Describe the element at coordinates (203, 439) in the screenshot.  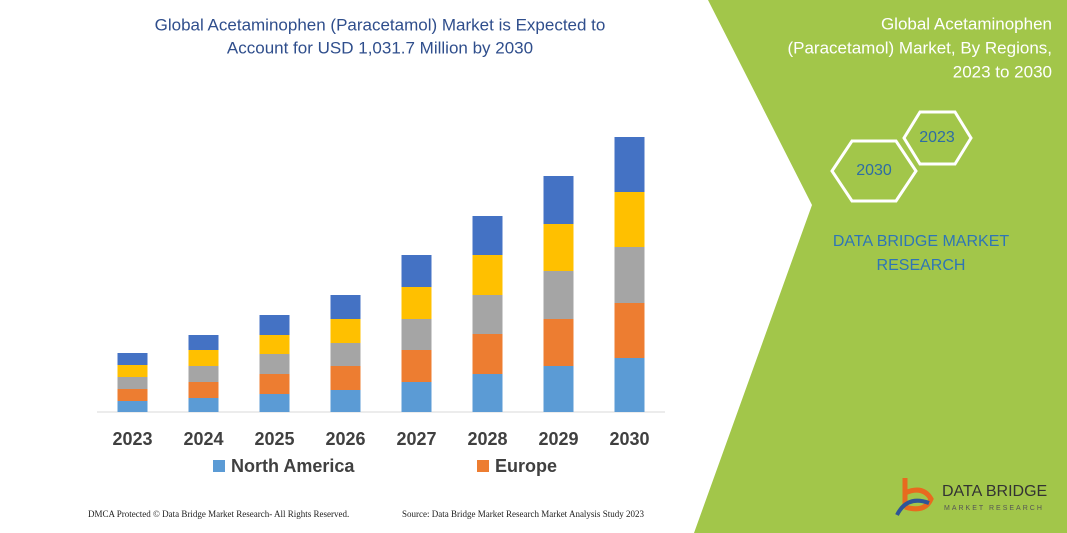
I see `x-tick-label: 2024` at that location.